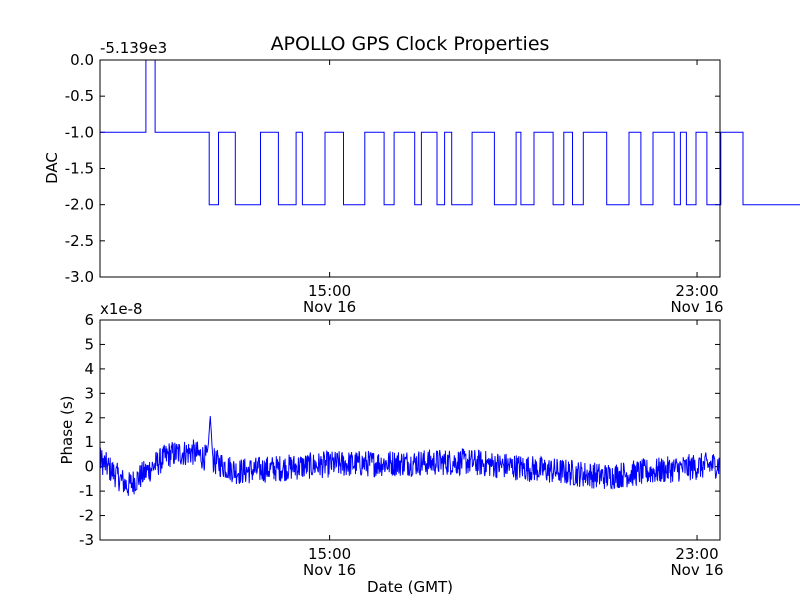 Image resolution: width=800 pixels, height=600 pixels. What do you see at coordinates (89, 393) in the screenshot?
I see `y-tick-label: 3` at bounding box center [89, 393].